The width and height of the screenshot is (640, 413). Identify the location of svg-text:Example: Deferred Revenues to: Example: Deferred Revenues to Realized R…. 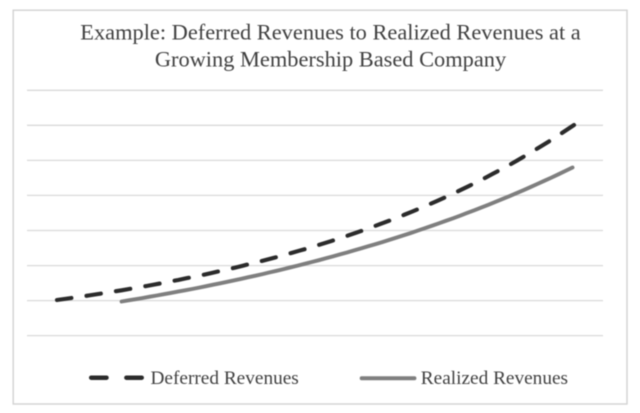
(330, 32).